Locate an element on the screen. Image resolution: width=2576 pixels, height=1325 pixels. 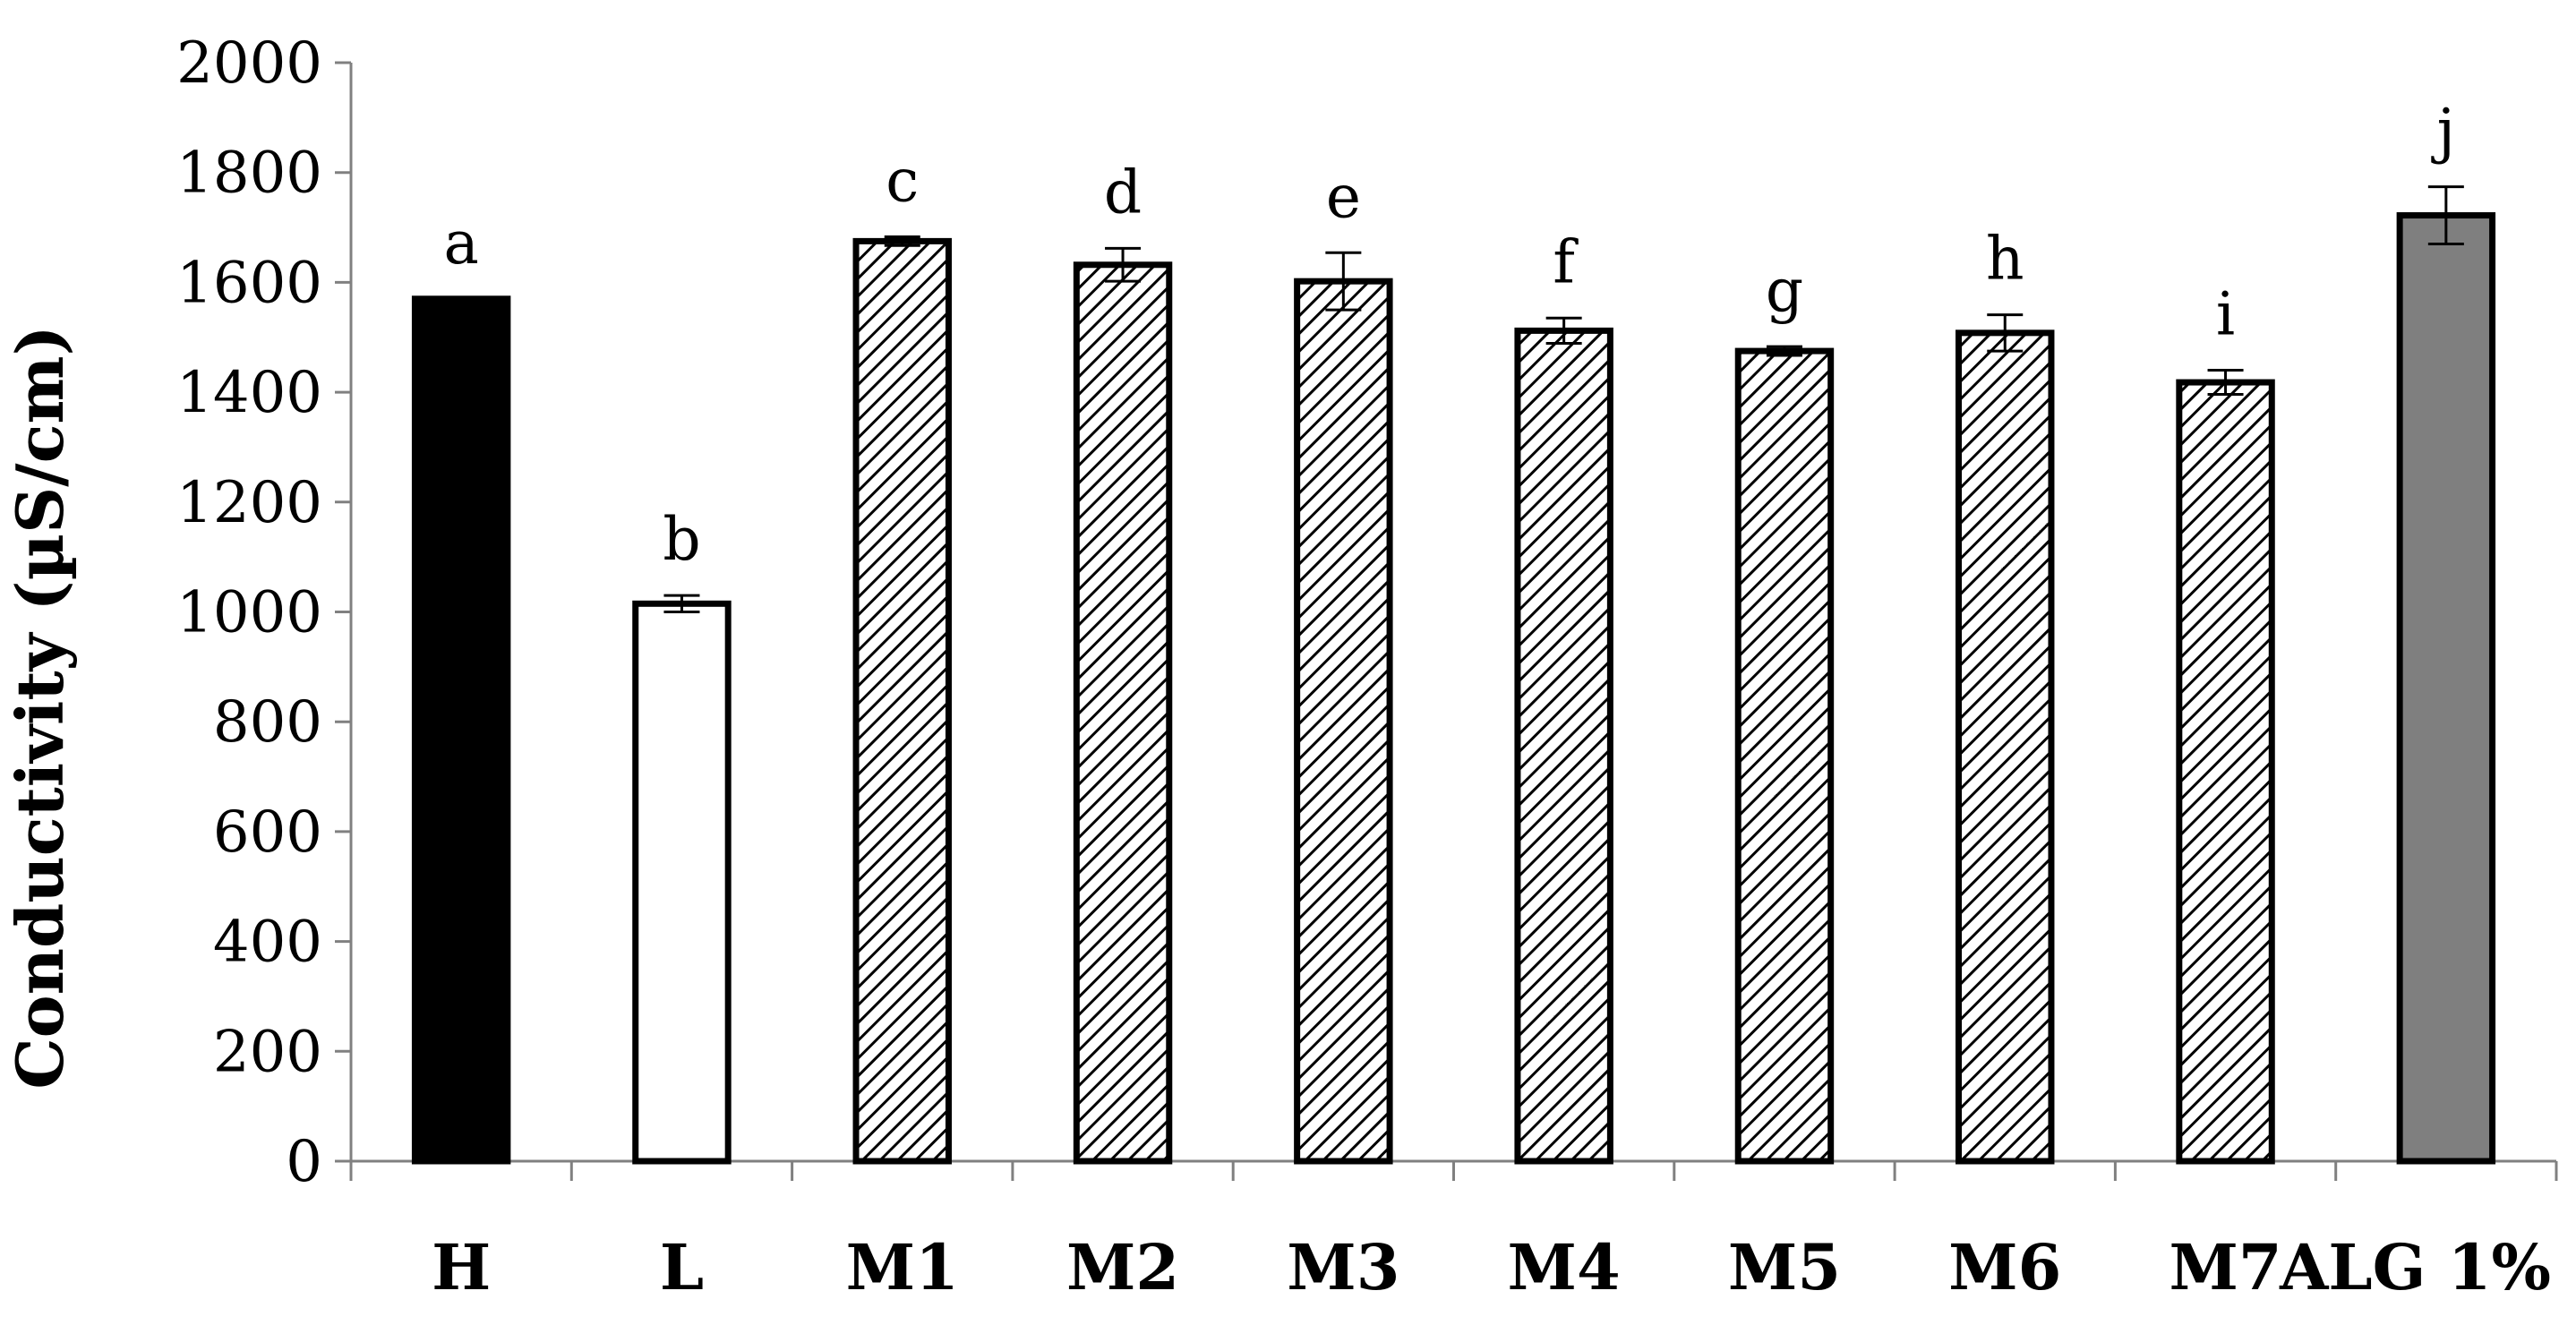
x-category-label: L is located at coordinates (682, 1267).